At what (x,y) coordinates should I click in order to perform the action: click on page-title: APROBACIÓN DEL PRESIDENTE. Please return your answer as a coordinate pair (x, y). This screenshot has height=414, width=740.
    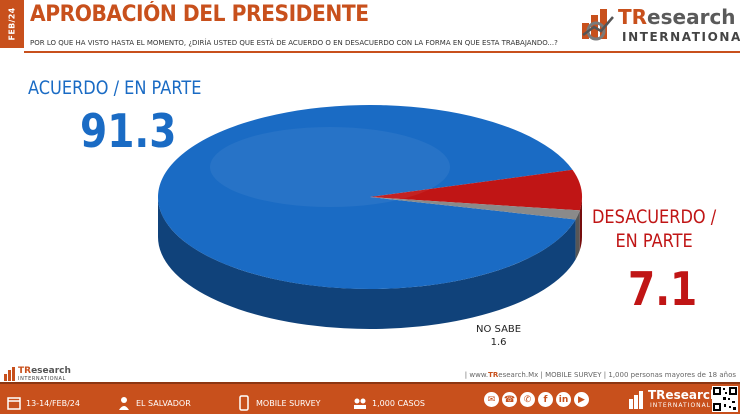
    Looking at the image, I should click on (199, 14).